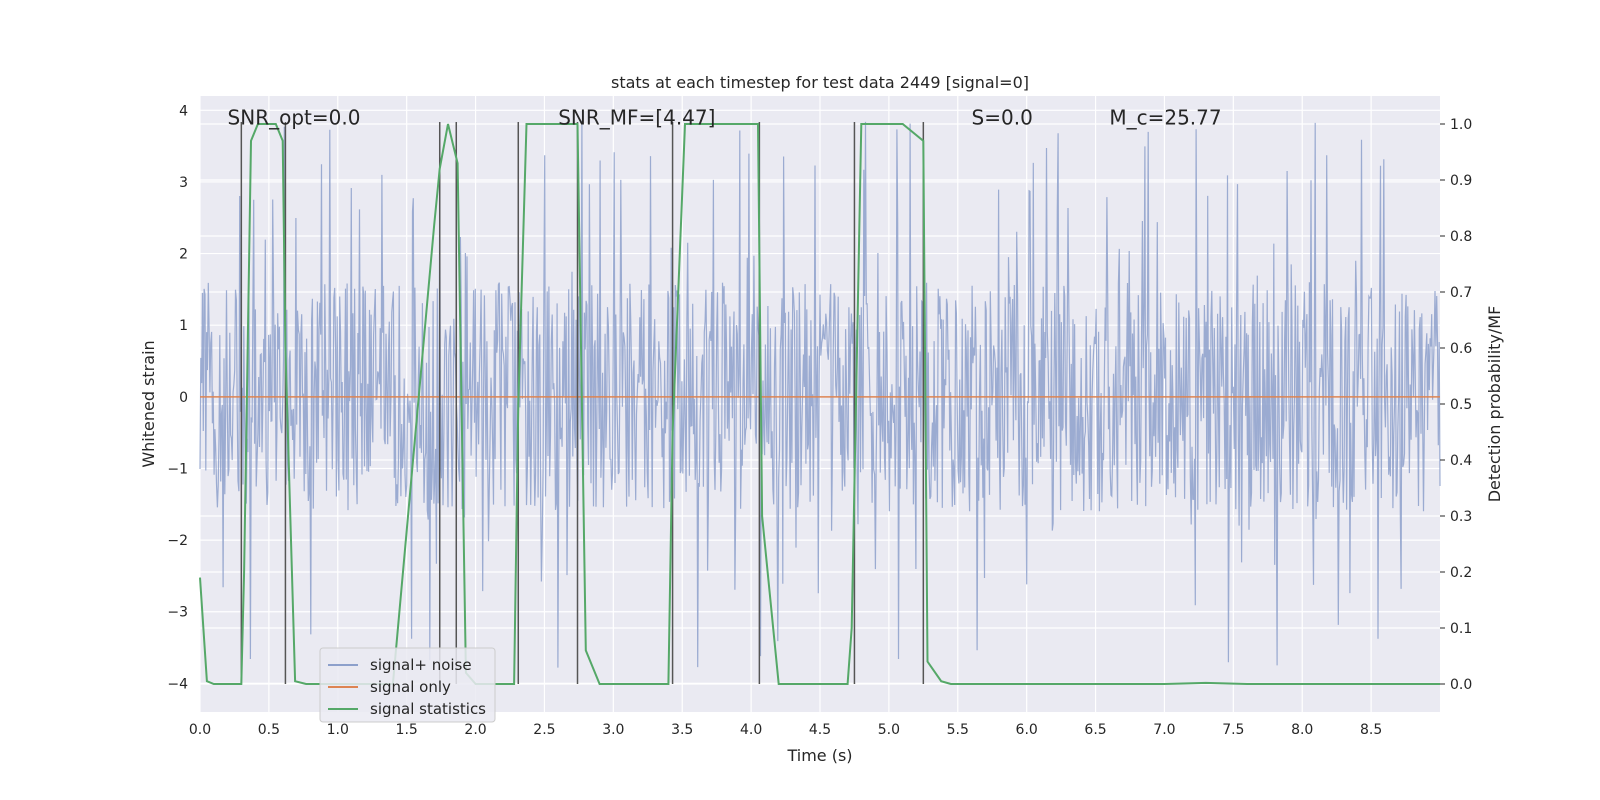 The image size is (1600, 800). Describe the element at coordinates (177, 469) in the screenshot. I see `y-tick-label-3: −1` at that location.